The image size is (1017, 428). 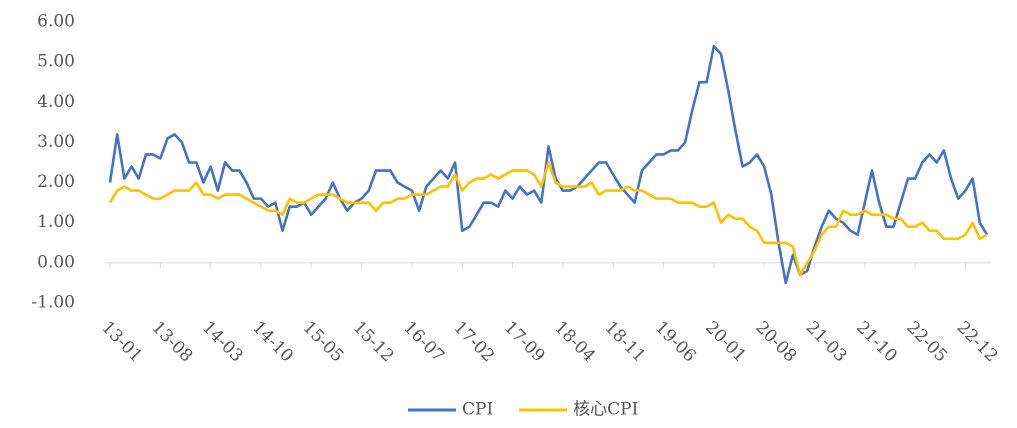 I want to click on legend-label: CPI, so click(x=477, y=410).